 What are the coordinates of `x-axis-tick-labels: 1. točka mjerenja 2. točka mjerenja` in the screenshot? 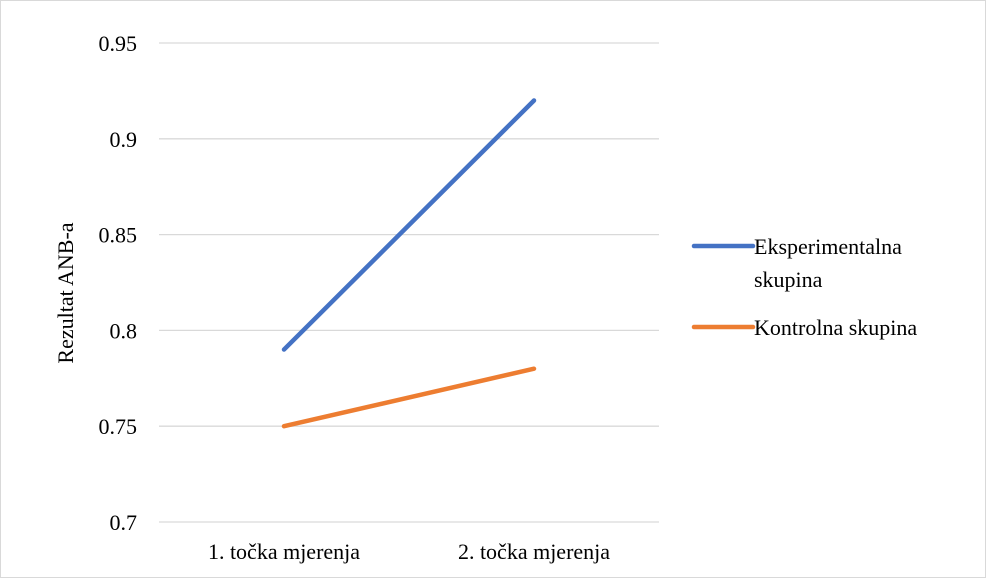 It's located at (409, 551).